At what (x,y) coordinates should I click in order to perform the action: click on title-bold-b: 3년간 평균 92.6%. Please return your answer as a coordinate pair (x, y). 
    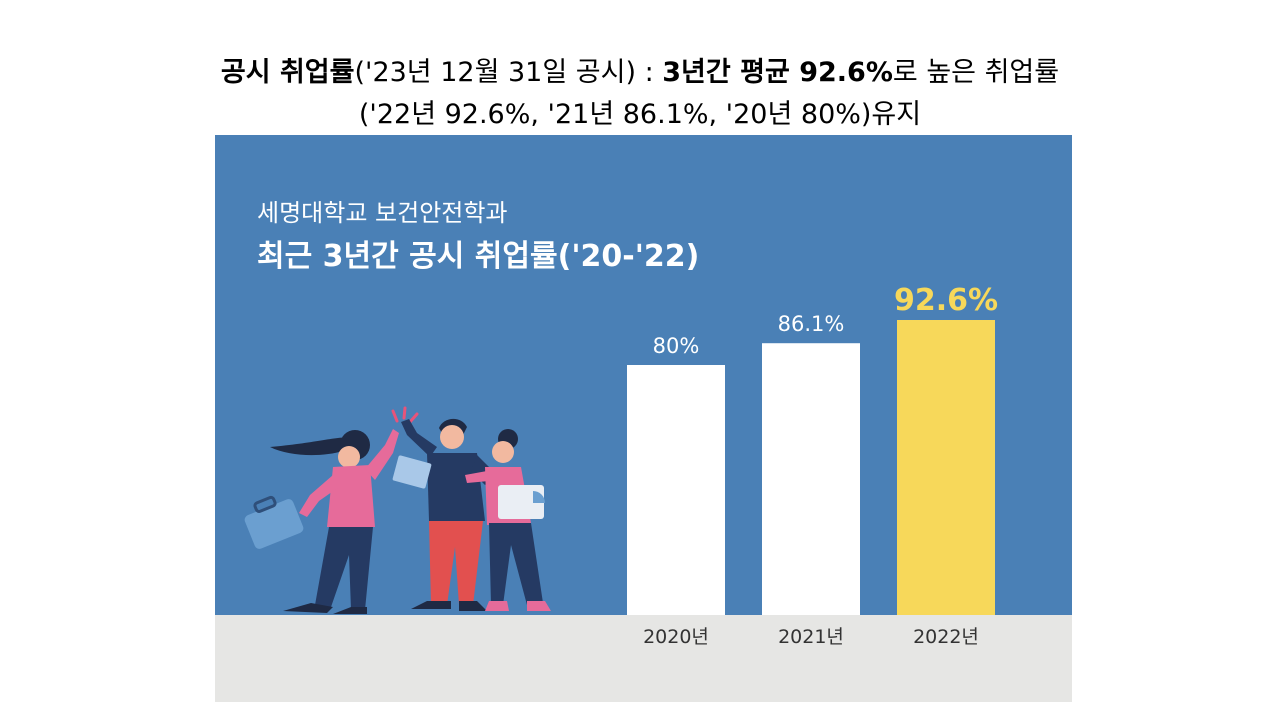
    Looking at the image, I should click on (777, 72).